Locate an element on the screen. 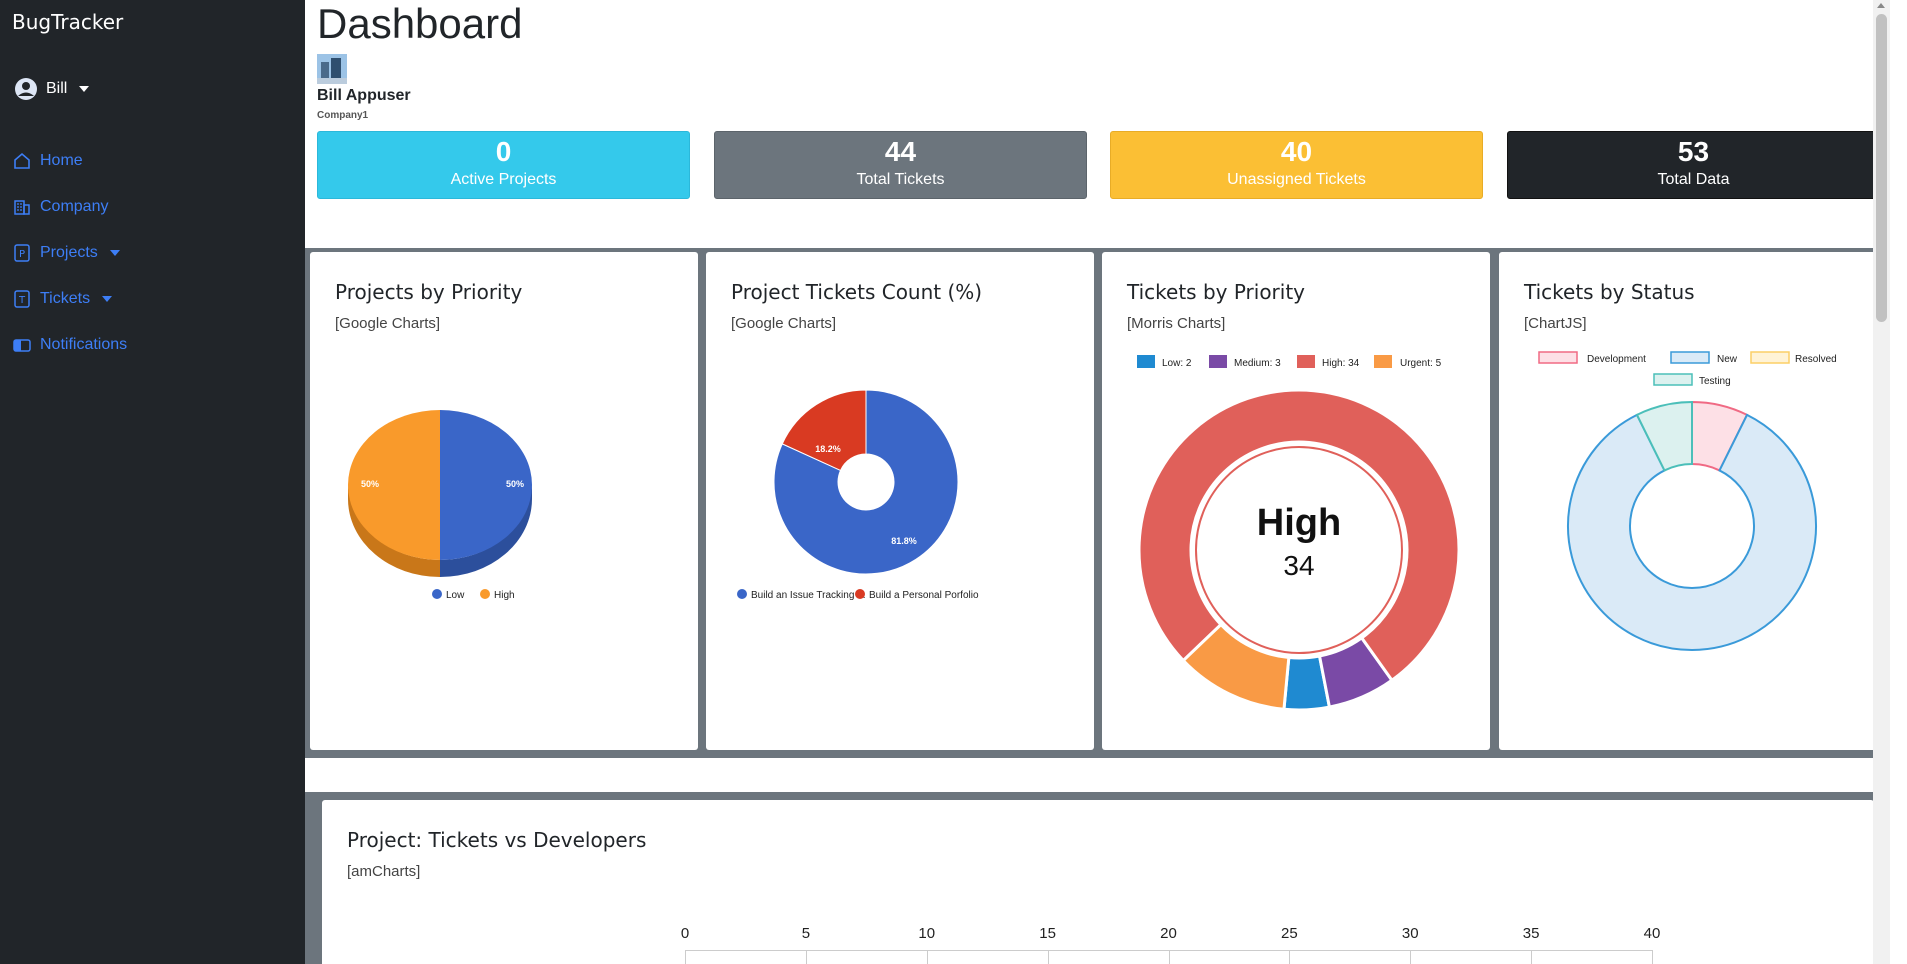  pie-slice-low-side is located at coordinates (486, 493).